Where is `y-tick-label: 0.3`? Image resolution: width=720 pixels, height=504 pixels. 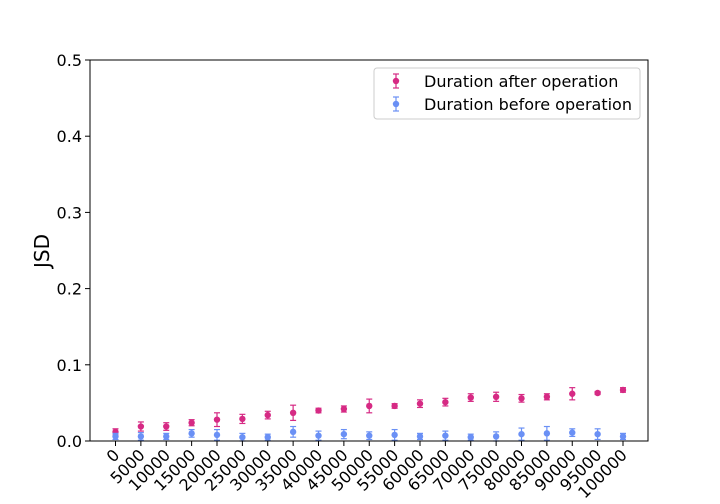 y-tick-label: 0.3 is located at coordinates (69, 212).